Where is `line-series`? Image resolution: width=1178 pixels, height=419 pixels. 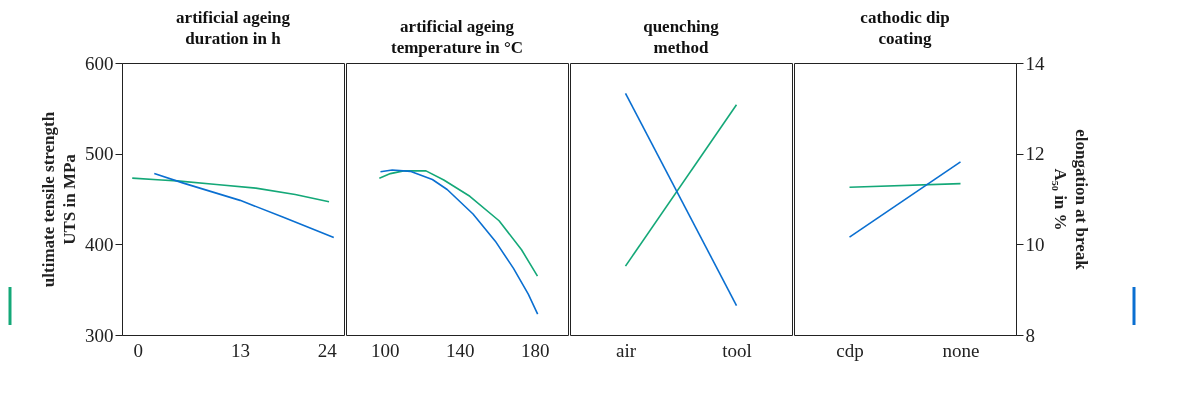 line-series is located at coordinates (230, 190).